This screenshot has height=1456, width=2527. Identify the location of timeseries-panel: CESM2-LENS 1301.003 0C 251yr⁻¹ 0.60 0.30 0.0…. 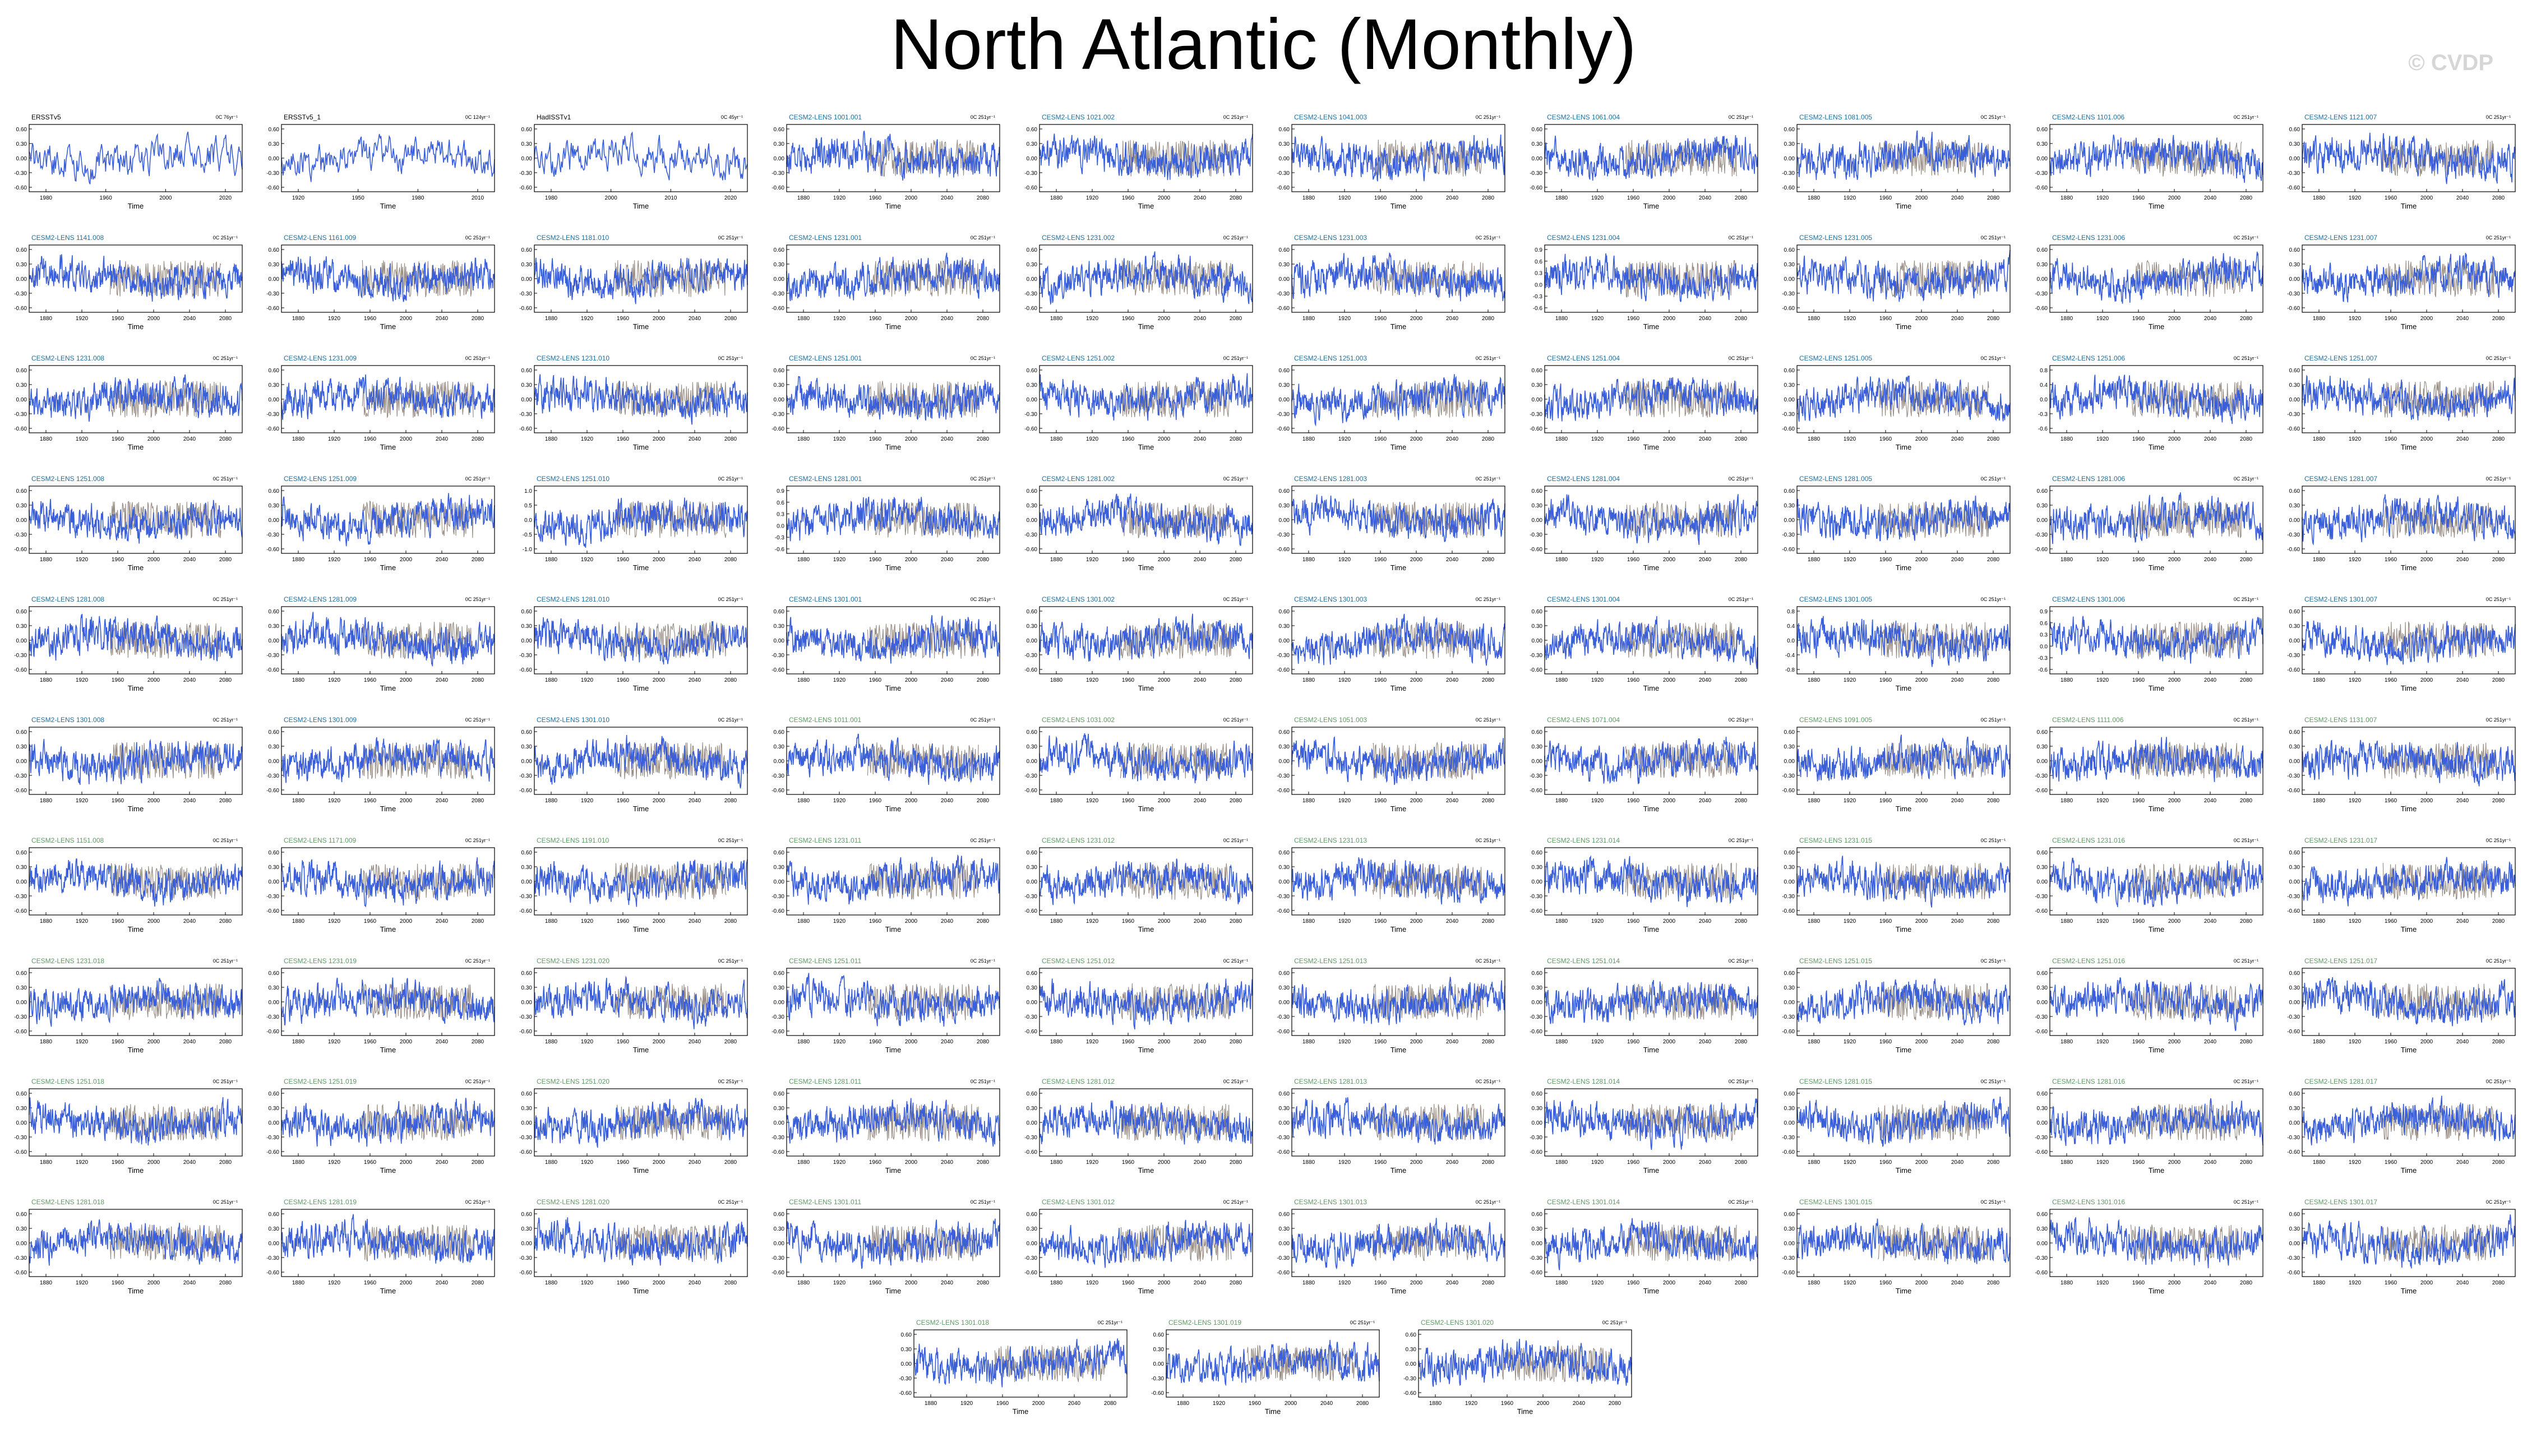
(1391, 646).